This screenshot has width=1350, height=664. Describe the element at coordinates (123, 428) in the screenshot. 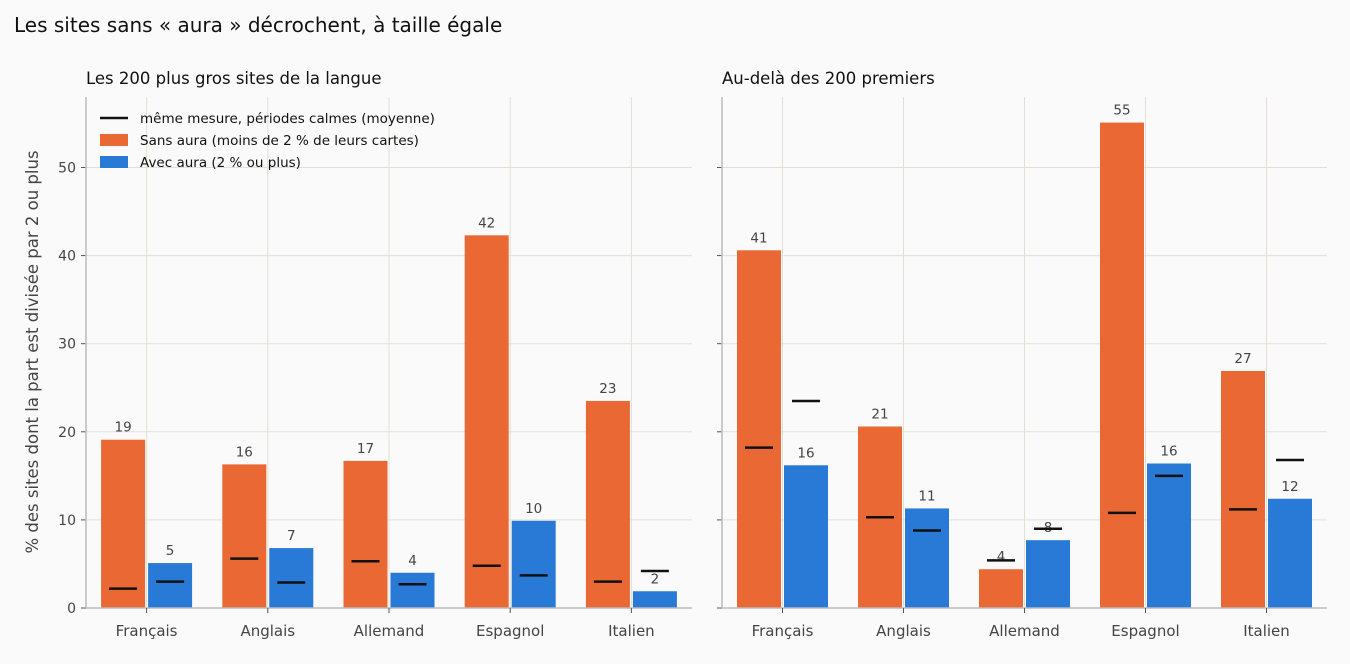

I see `bar-value-label: 19` at that location.